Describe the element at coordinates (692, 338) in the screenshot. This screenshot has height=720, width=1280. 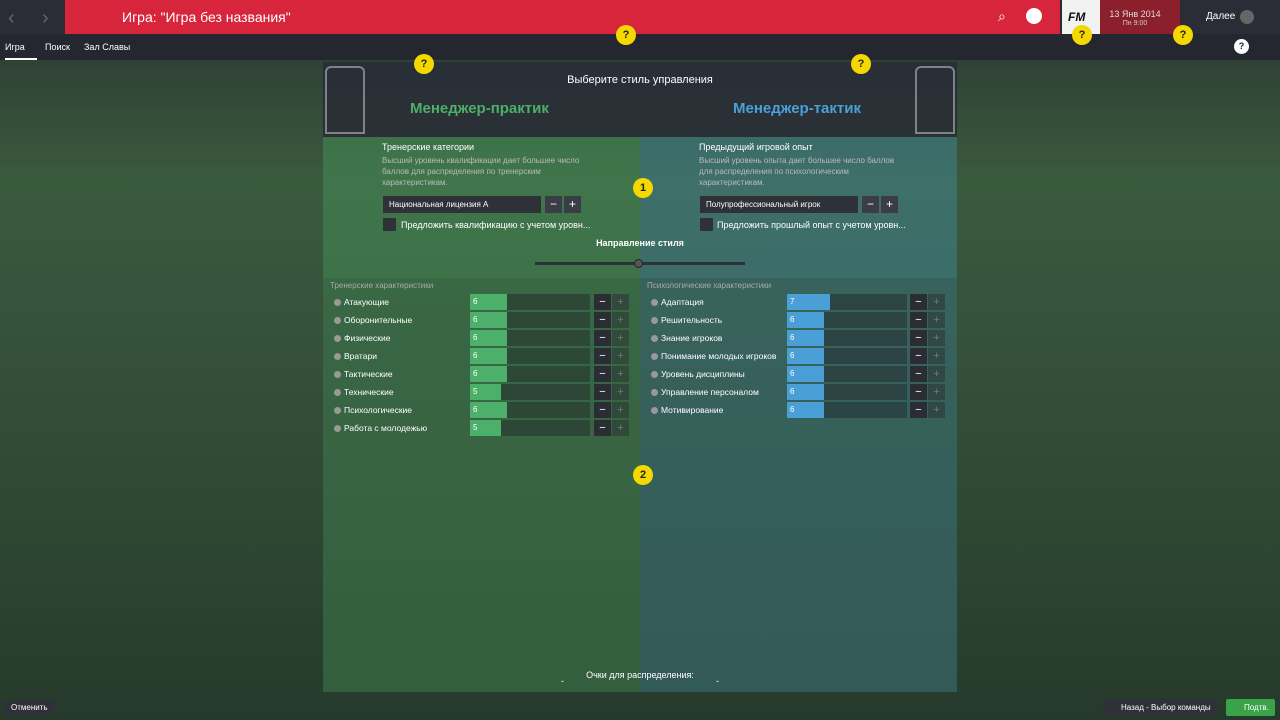
I see `attribute-name: Знание игроков` at that location.